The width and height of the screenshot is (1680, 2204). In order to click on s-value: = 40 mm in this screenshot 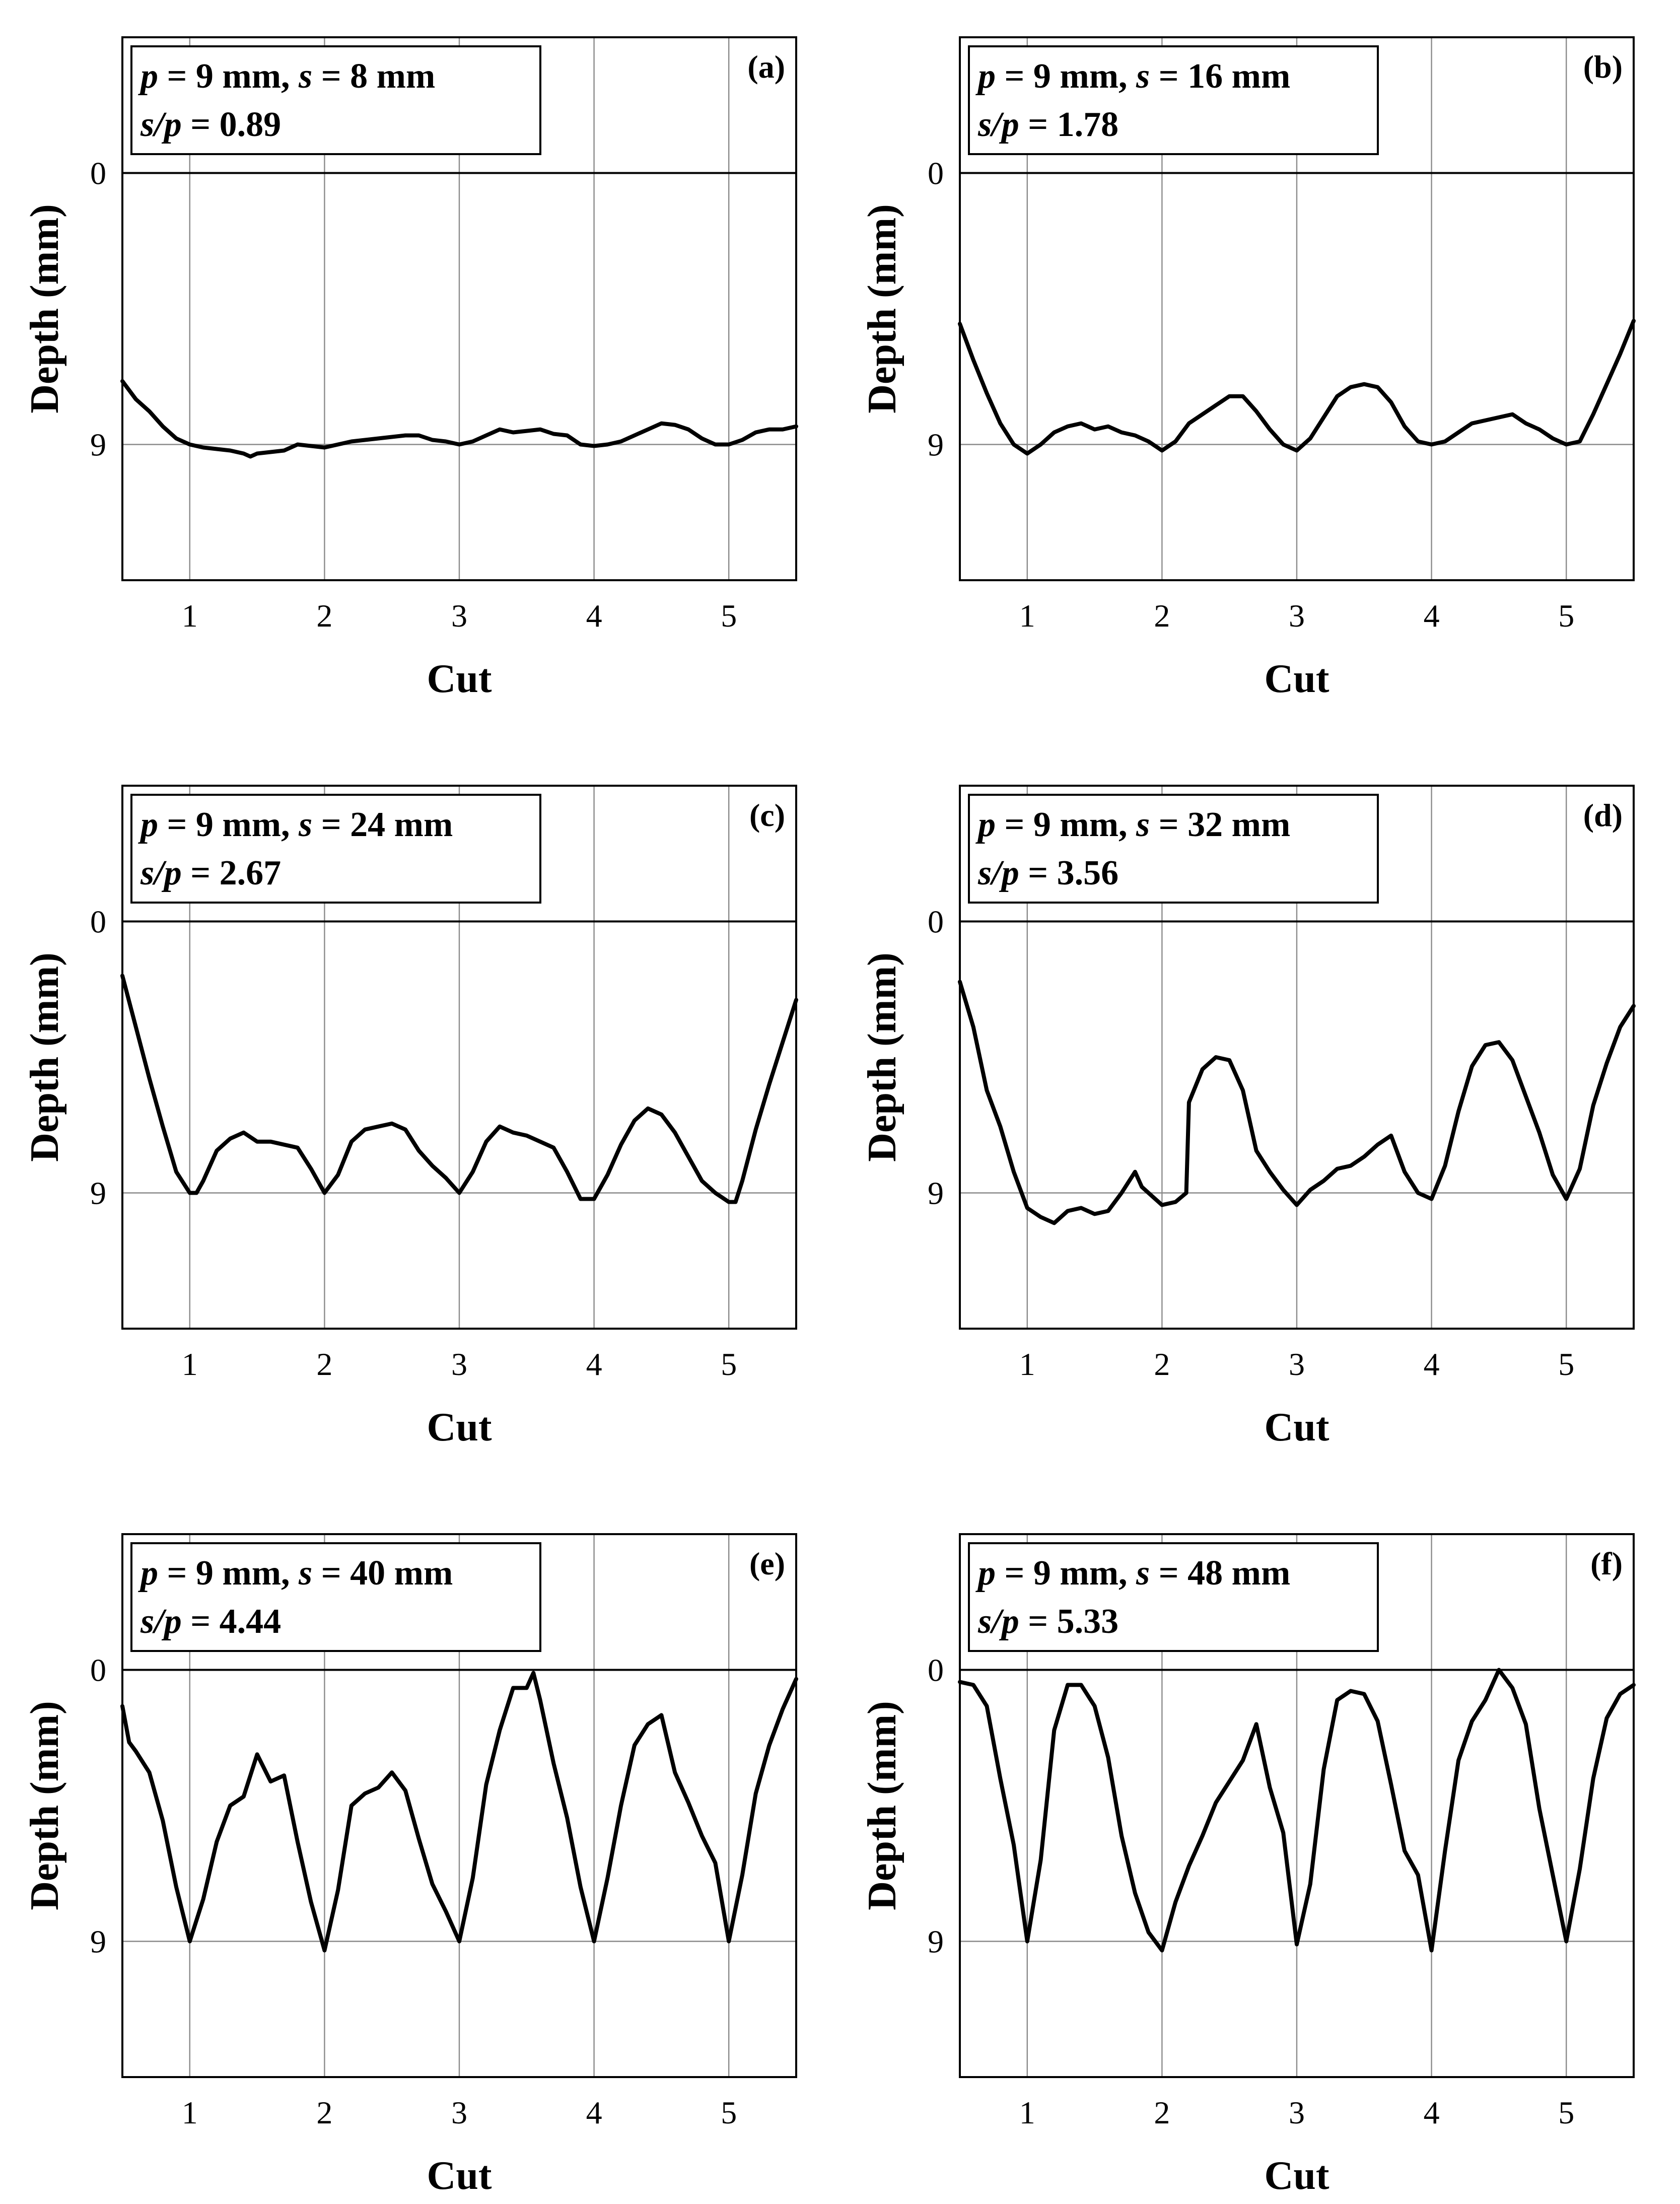, I will do `click(382, 1573)`.